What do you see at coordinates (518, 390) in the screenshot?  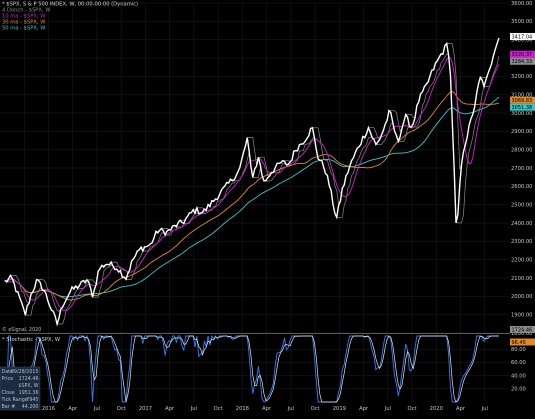 I see `stoch-tick-label-0: 20.00` at bounding box center [518, 390].